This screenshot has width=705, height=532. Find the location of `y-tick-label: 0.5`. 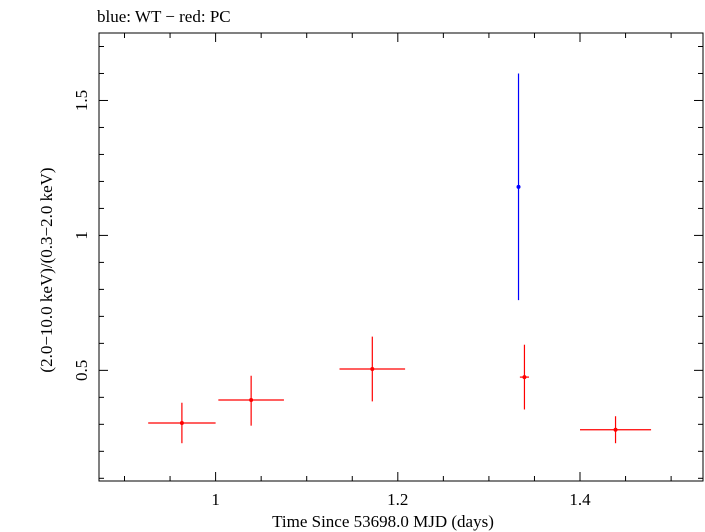

y-tick-label: 0.5 is located at coordinates (81, 370).